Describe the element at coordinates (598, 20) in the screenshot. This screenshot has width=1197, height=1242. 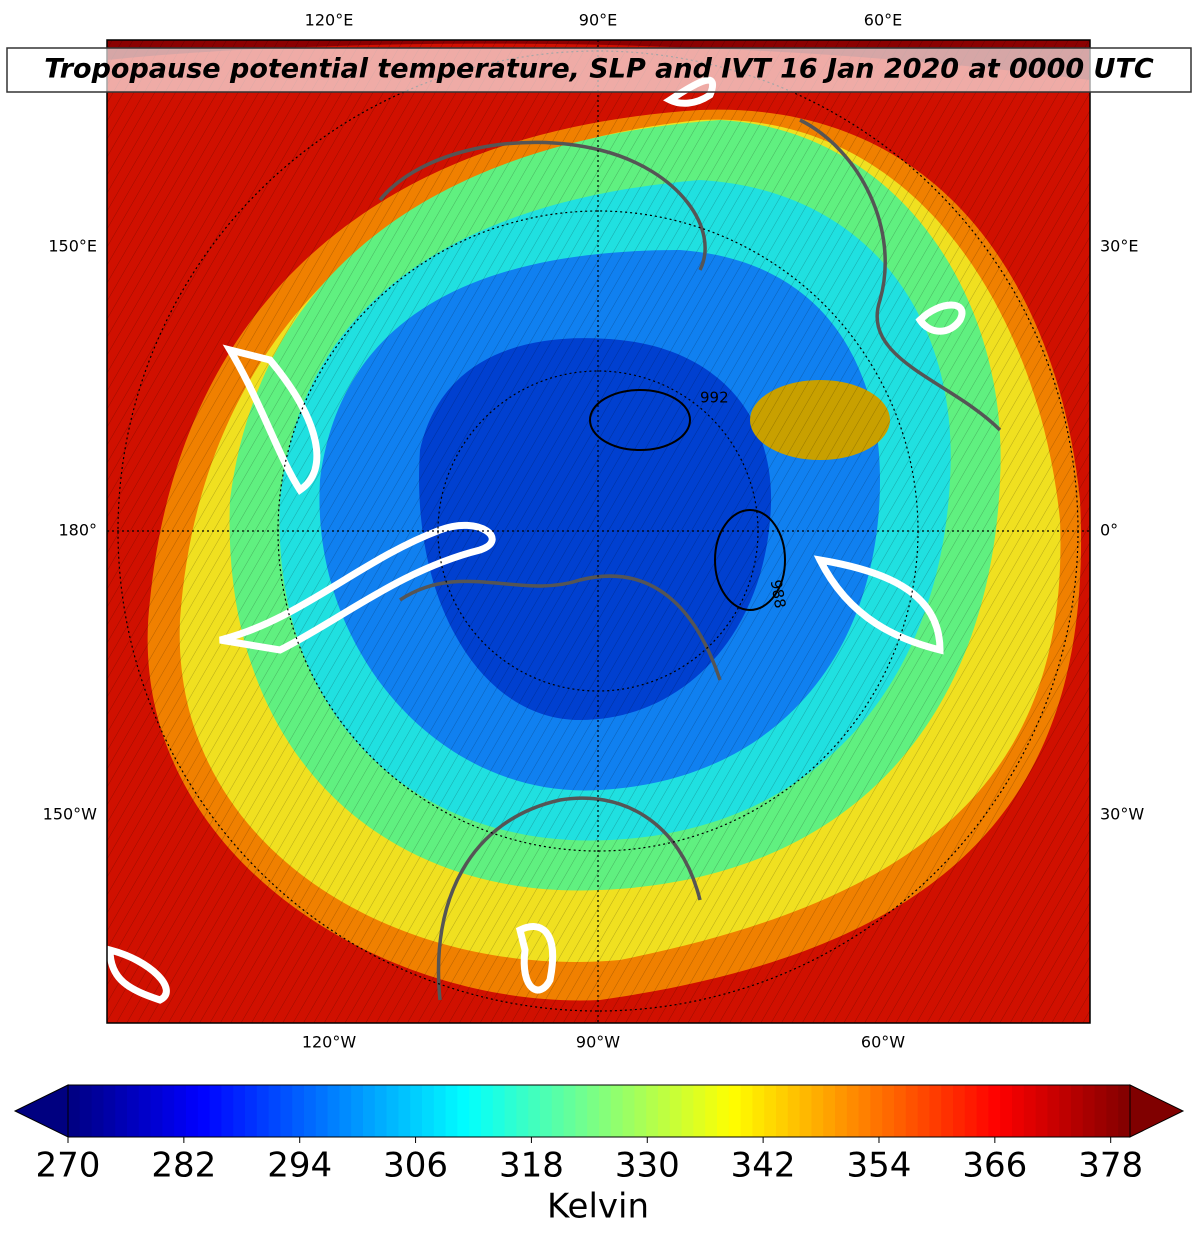
I see `lon-label: 90°E` at that location.